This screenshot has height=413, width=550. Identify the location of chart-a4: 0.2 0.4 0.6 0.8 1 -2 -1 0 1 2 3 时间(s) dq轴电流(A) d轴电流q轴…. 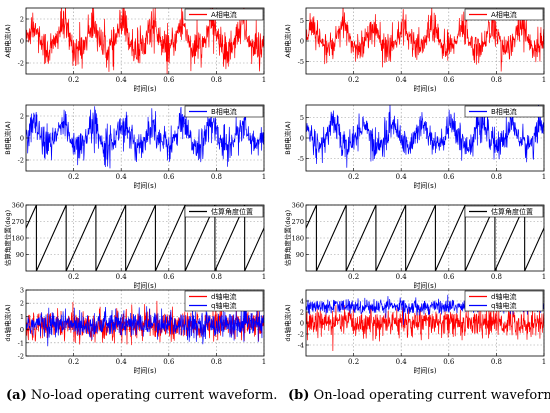
(134, 331).